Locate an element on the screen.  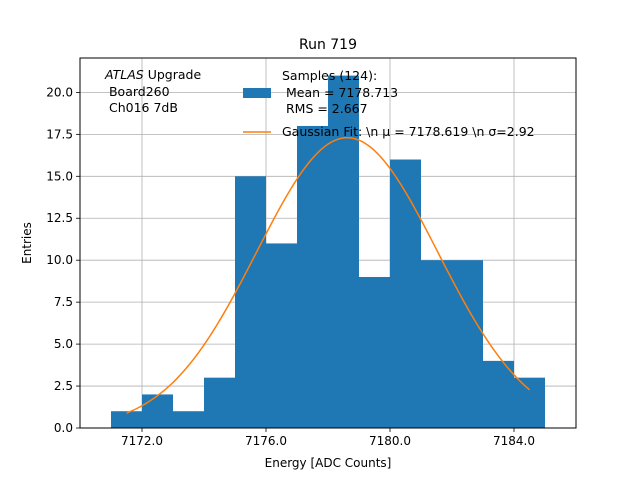
annotation-line-2: Board260 is located at coordinates (137, 91).